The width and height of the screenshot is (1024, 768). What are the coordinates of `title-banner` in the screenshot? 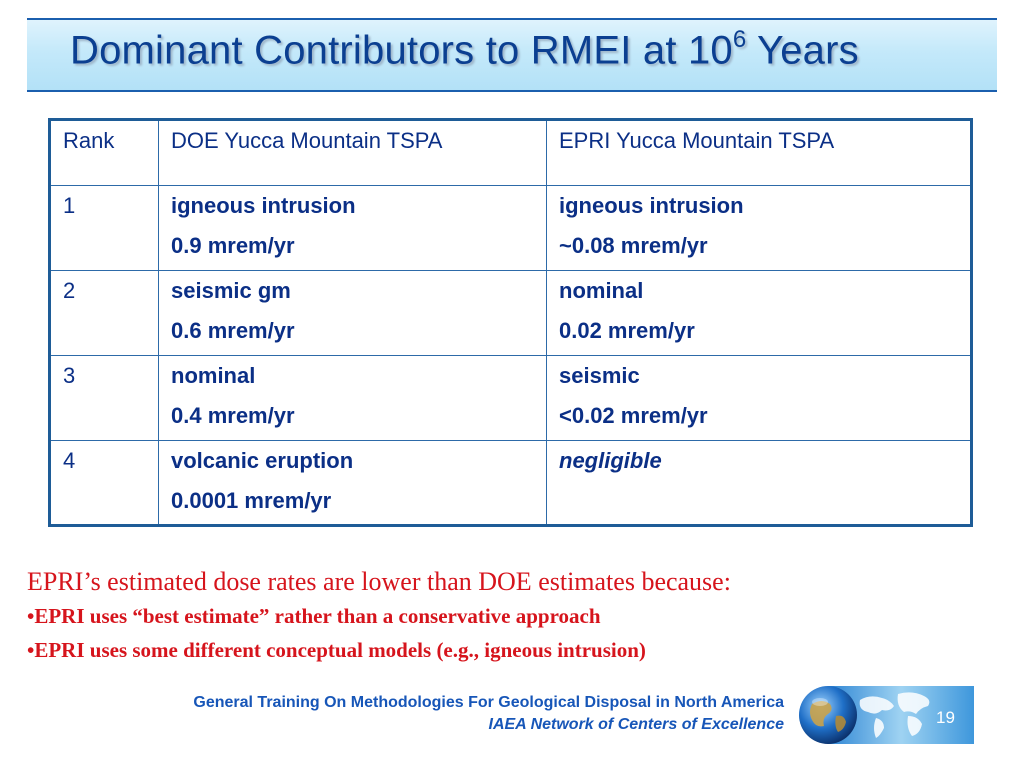 It's located at (512, 55).